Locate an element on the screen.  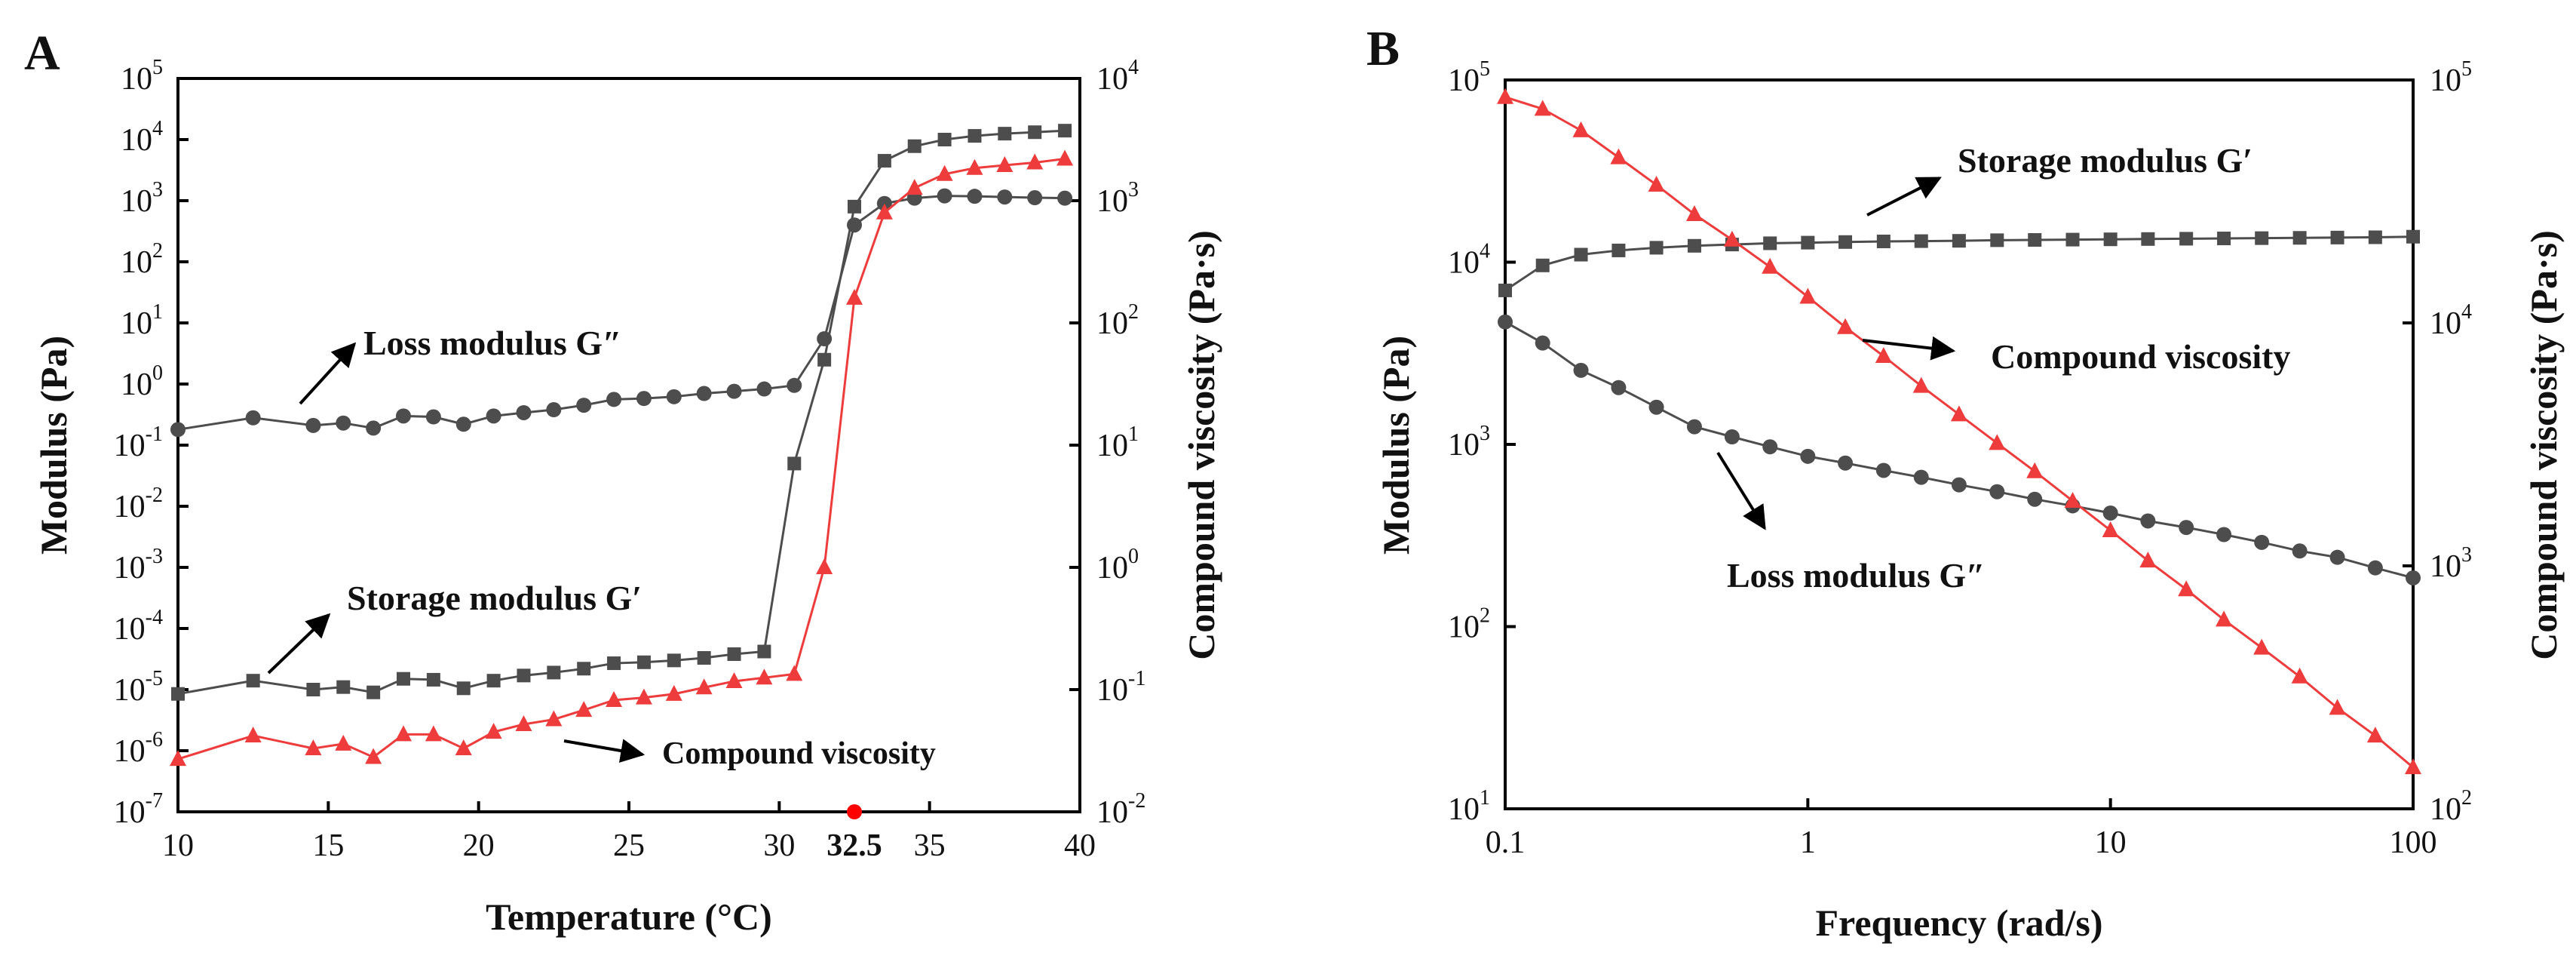
panel-b-x-axis-ticks: 0.1 1 10 100 is located at coordinates (1961, 829).